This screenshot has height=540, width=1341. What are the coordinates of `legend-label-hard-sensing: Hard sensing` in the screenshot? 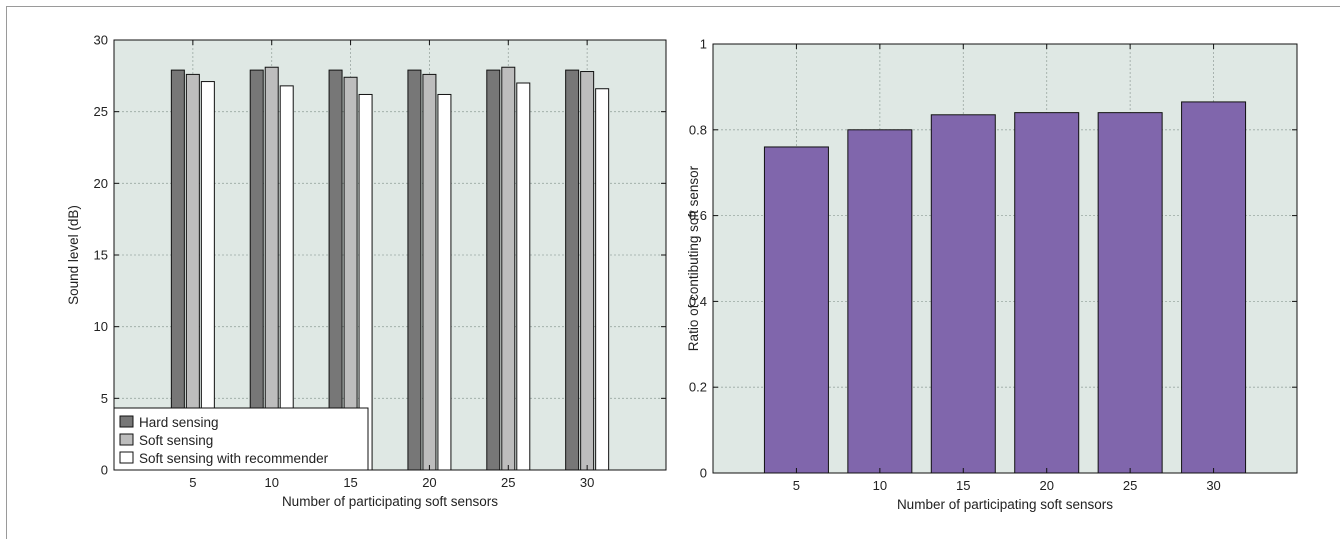 It's located at (179, 422).